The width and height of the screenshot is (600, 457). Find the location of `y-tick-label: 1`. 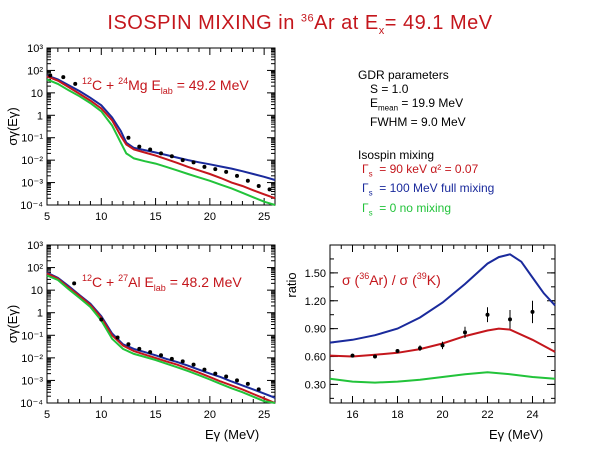

y-tick-label: 1 is located at coordinates (40, 314).